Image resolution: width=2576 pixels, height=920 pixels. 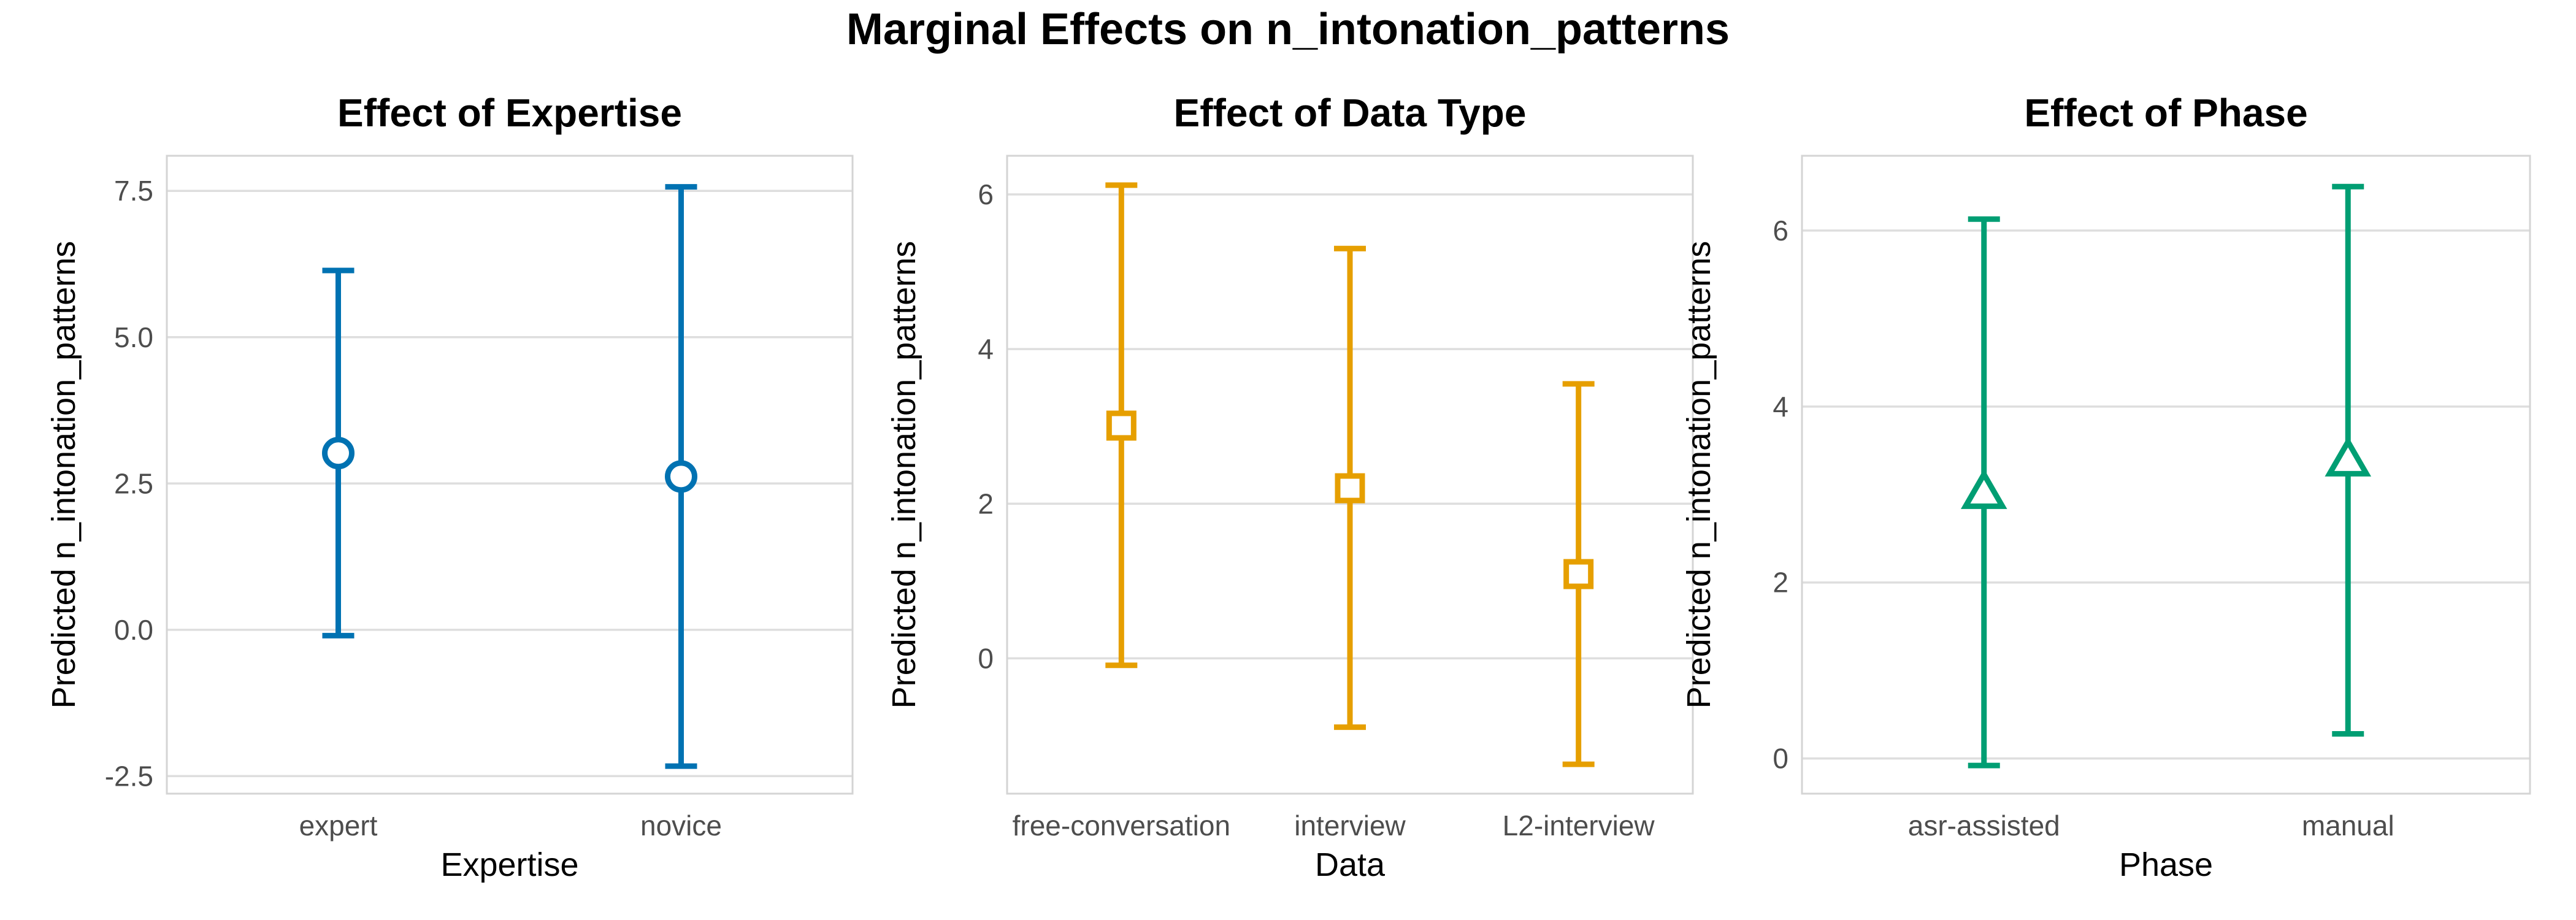 What do you see at coordinates (2348, 825) in the screenshot?
I see `x-tick-label: manual` at bounding box center [2348, 825].